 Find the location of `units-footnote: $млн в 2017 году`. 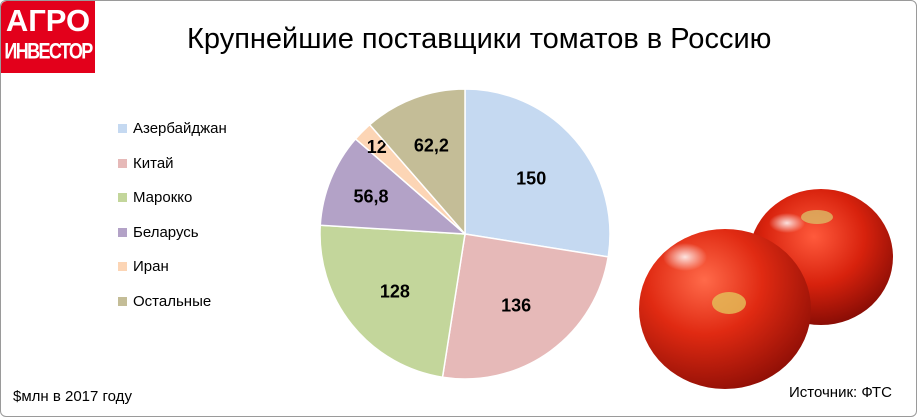

units-footnote: $млн в 2017 году is located at coordinates (72, 396).